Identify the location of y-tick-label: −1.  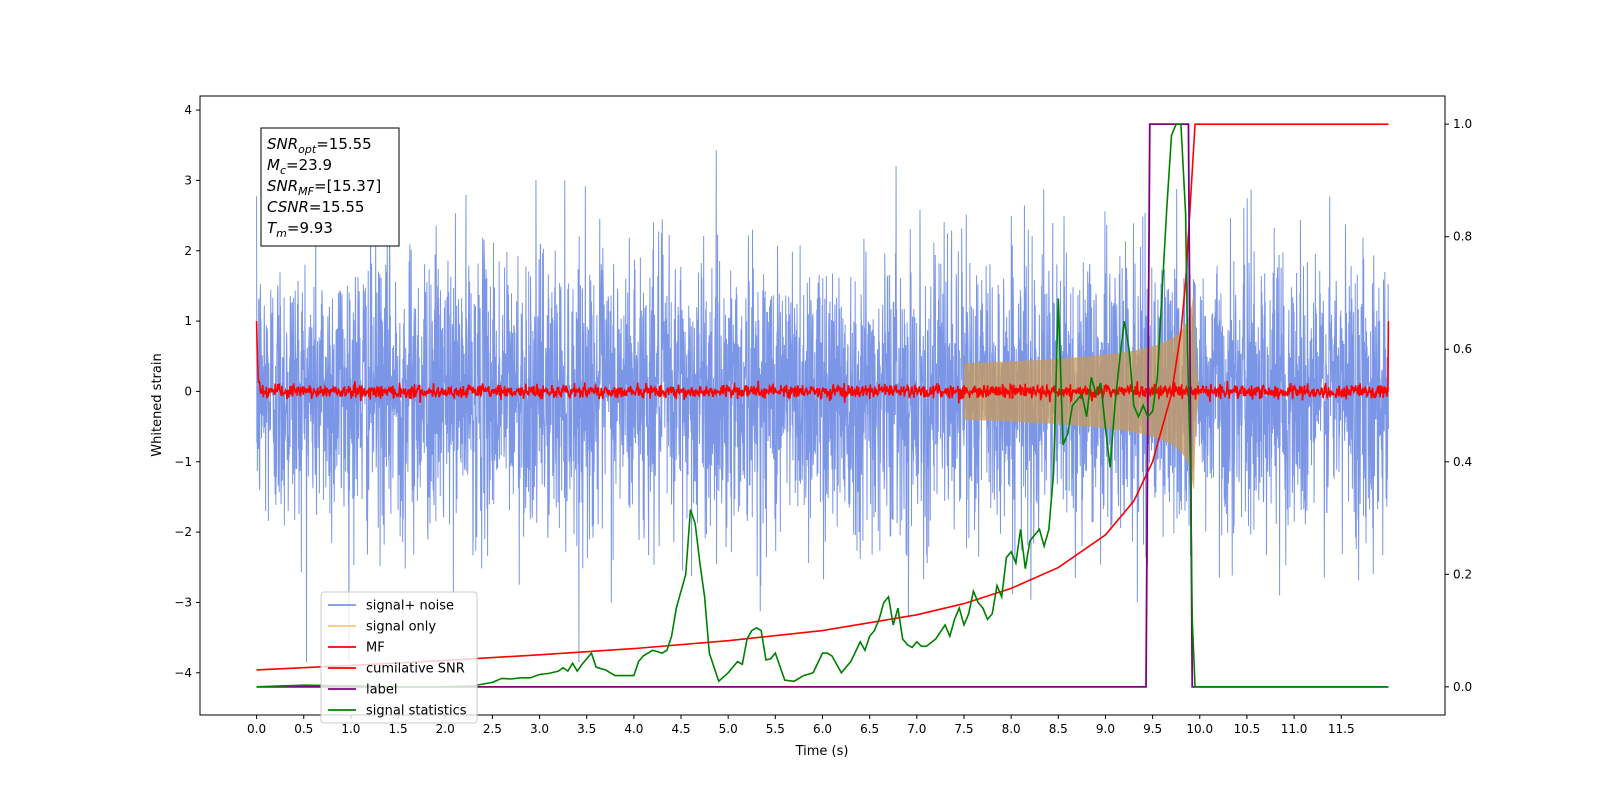
(183, 462).